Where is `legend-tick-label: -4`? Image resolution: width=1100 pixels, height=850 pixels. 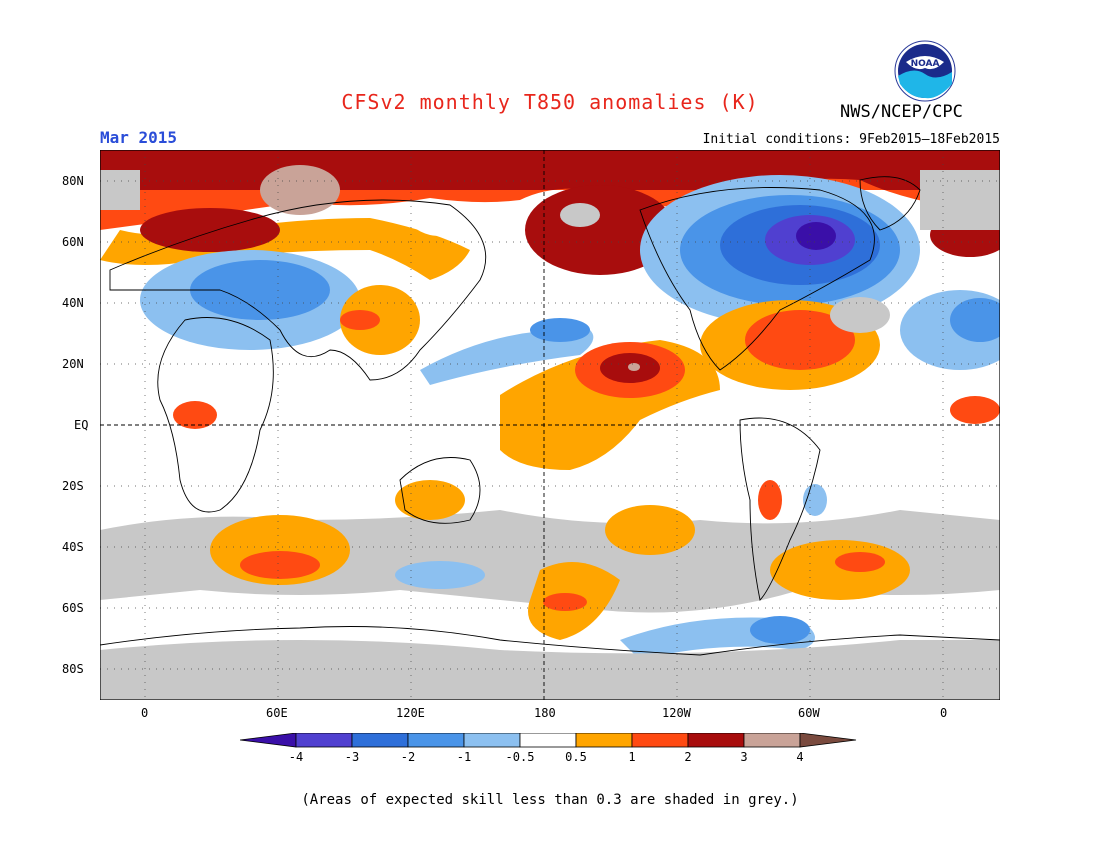 legend-tick-label: -4 is located at coordinates (296, 757).